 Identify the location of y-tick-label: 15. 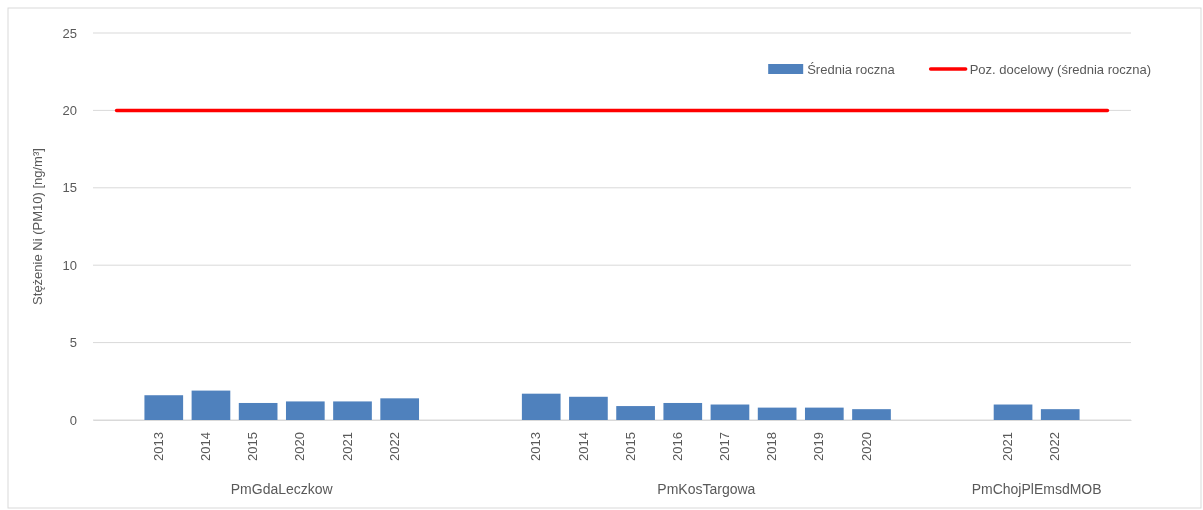
(69, 188).